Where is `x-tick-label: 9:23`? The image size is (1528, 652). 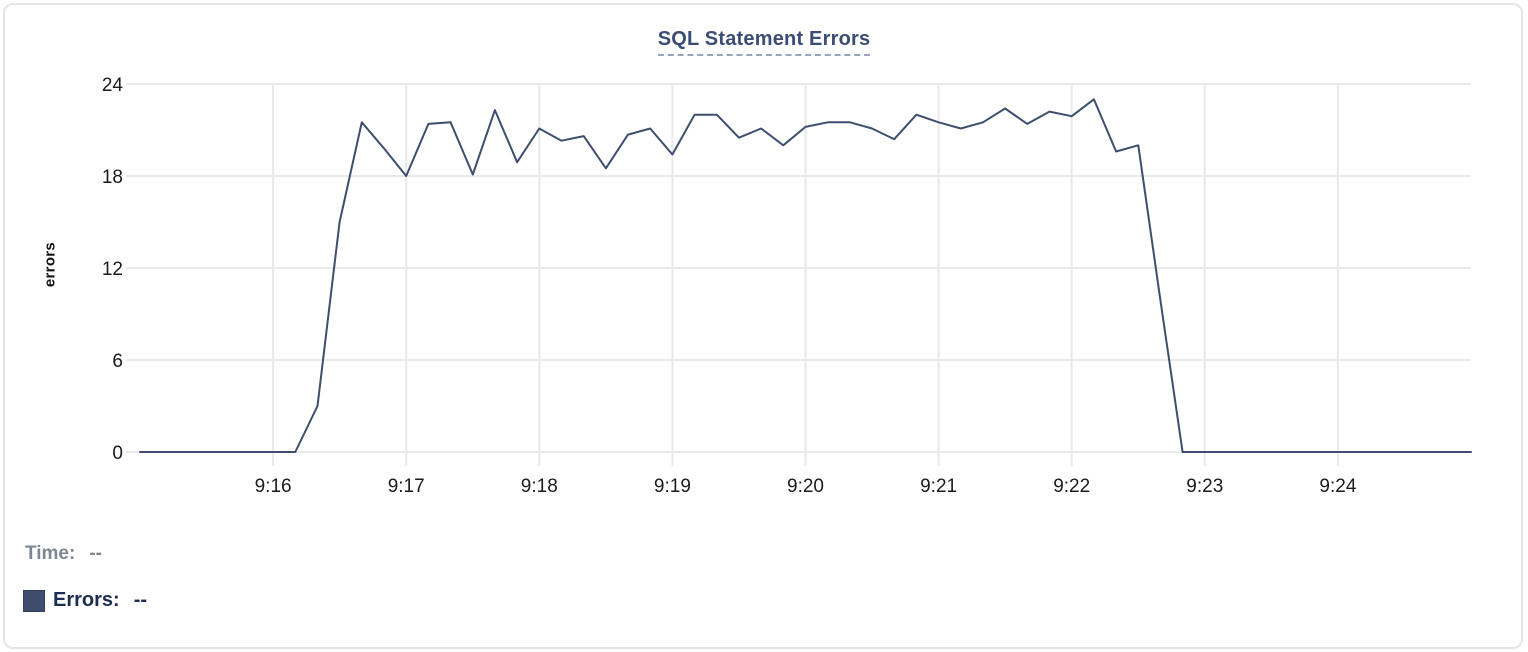
x-tick-label: 9:23 is located at coordinates (1204, 486).